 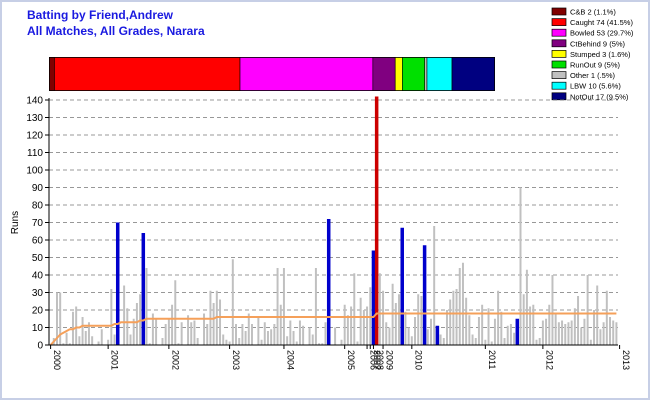 I want to click on legend-label: C&B 2 (1.1%), so click(x=593, y=12).